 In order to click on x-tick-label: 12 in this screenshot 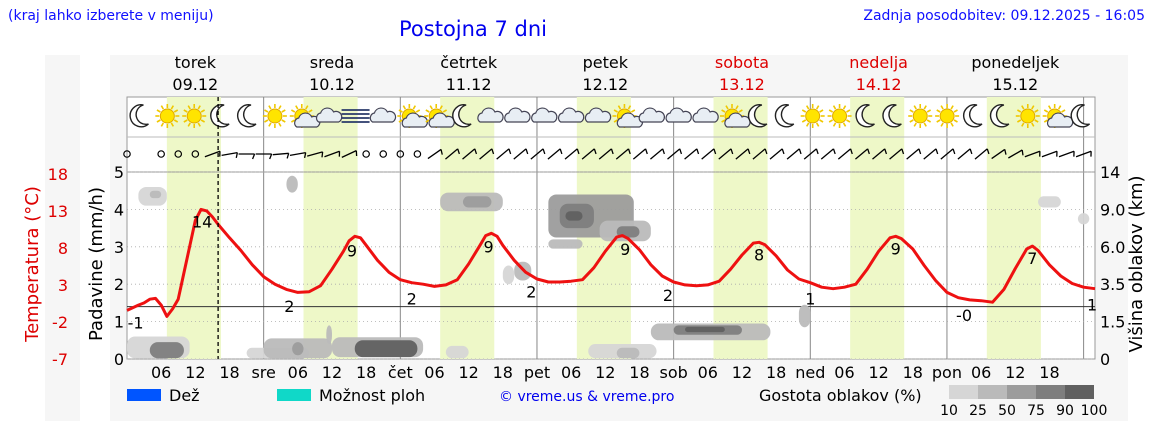, I will do `click(468, 372)`.